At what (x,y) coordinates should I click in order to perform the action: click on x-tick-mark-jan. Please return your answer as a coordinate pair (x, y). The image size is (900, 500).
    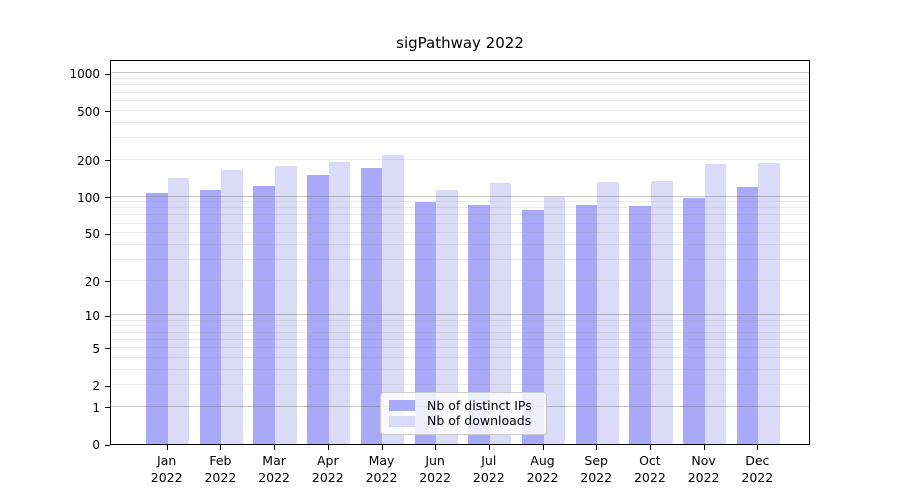
    Looking at the image, I should click on (167, 447).